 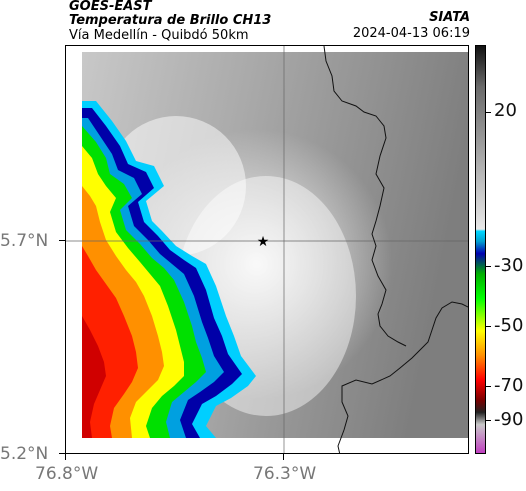 I want to click on colorbar-label: -30, so click(x=509, y=265).